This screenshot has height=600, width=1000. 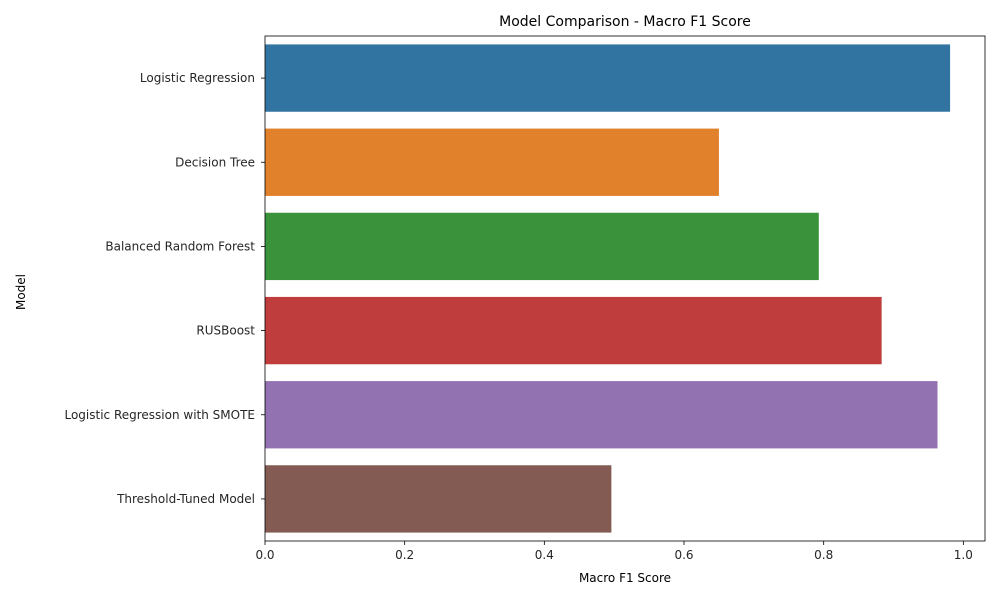 I want to click on bar-logistic-regression-with-smote, so click(x=601, y=415).